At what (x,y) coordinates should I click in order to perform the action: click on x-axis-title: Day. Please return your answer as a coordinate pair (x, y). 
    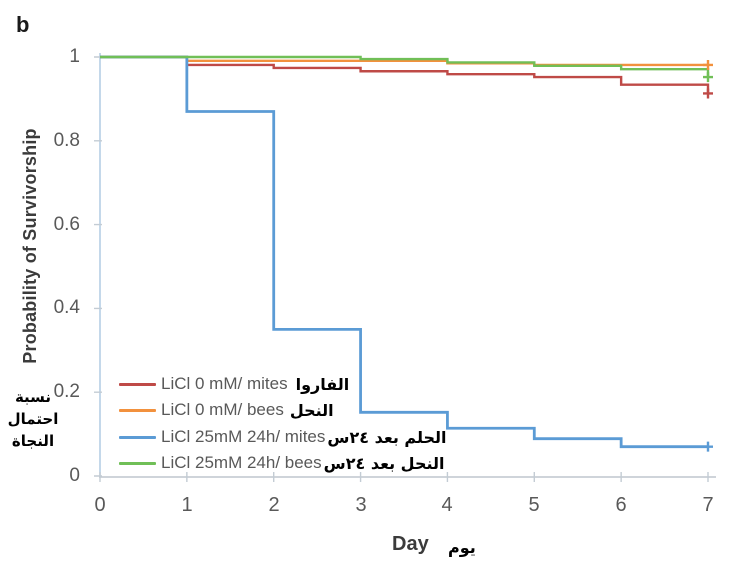
    Looking at the image, I should click on (410, 544).